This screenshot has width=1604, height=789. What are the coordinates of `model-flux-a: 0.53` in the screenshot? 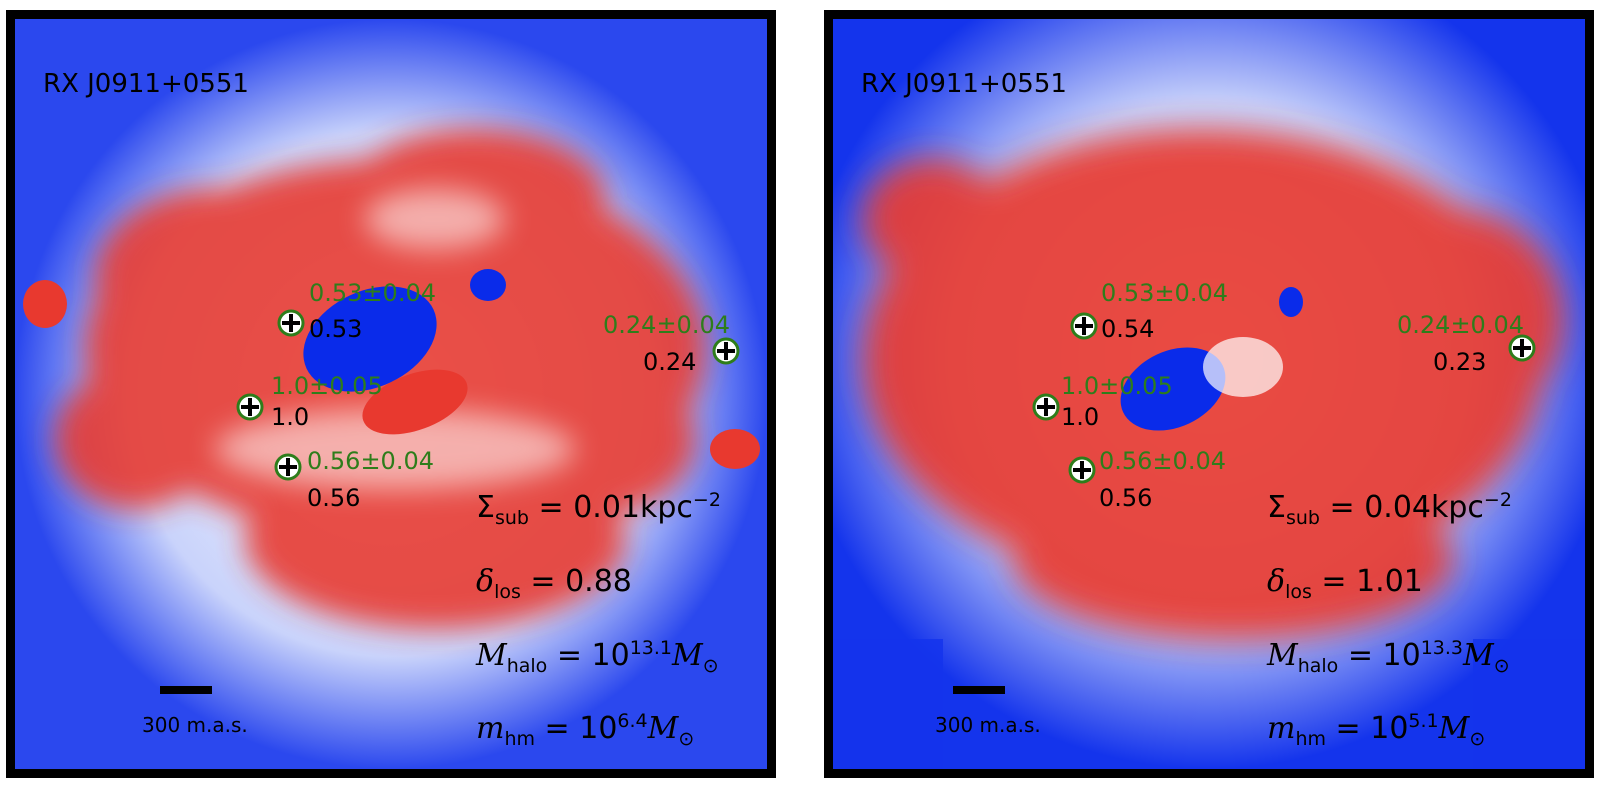 It's located at (336, 329).